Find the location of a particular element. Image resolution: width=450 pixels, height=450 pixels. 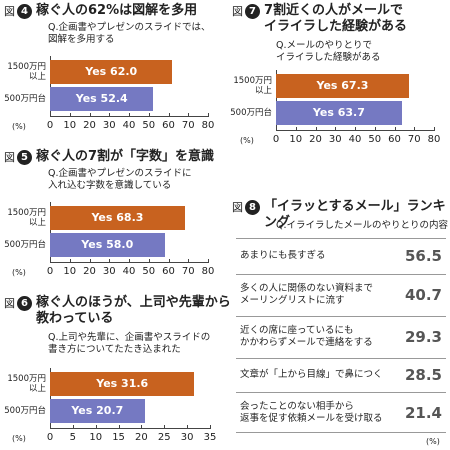

value-label: Yes 20.7 is located at coordinates (97, 410).